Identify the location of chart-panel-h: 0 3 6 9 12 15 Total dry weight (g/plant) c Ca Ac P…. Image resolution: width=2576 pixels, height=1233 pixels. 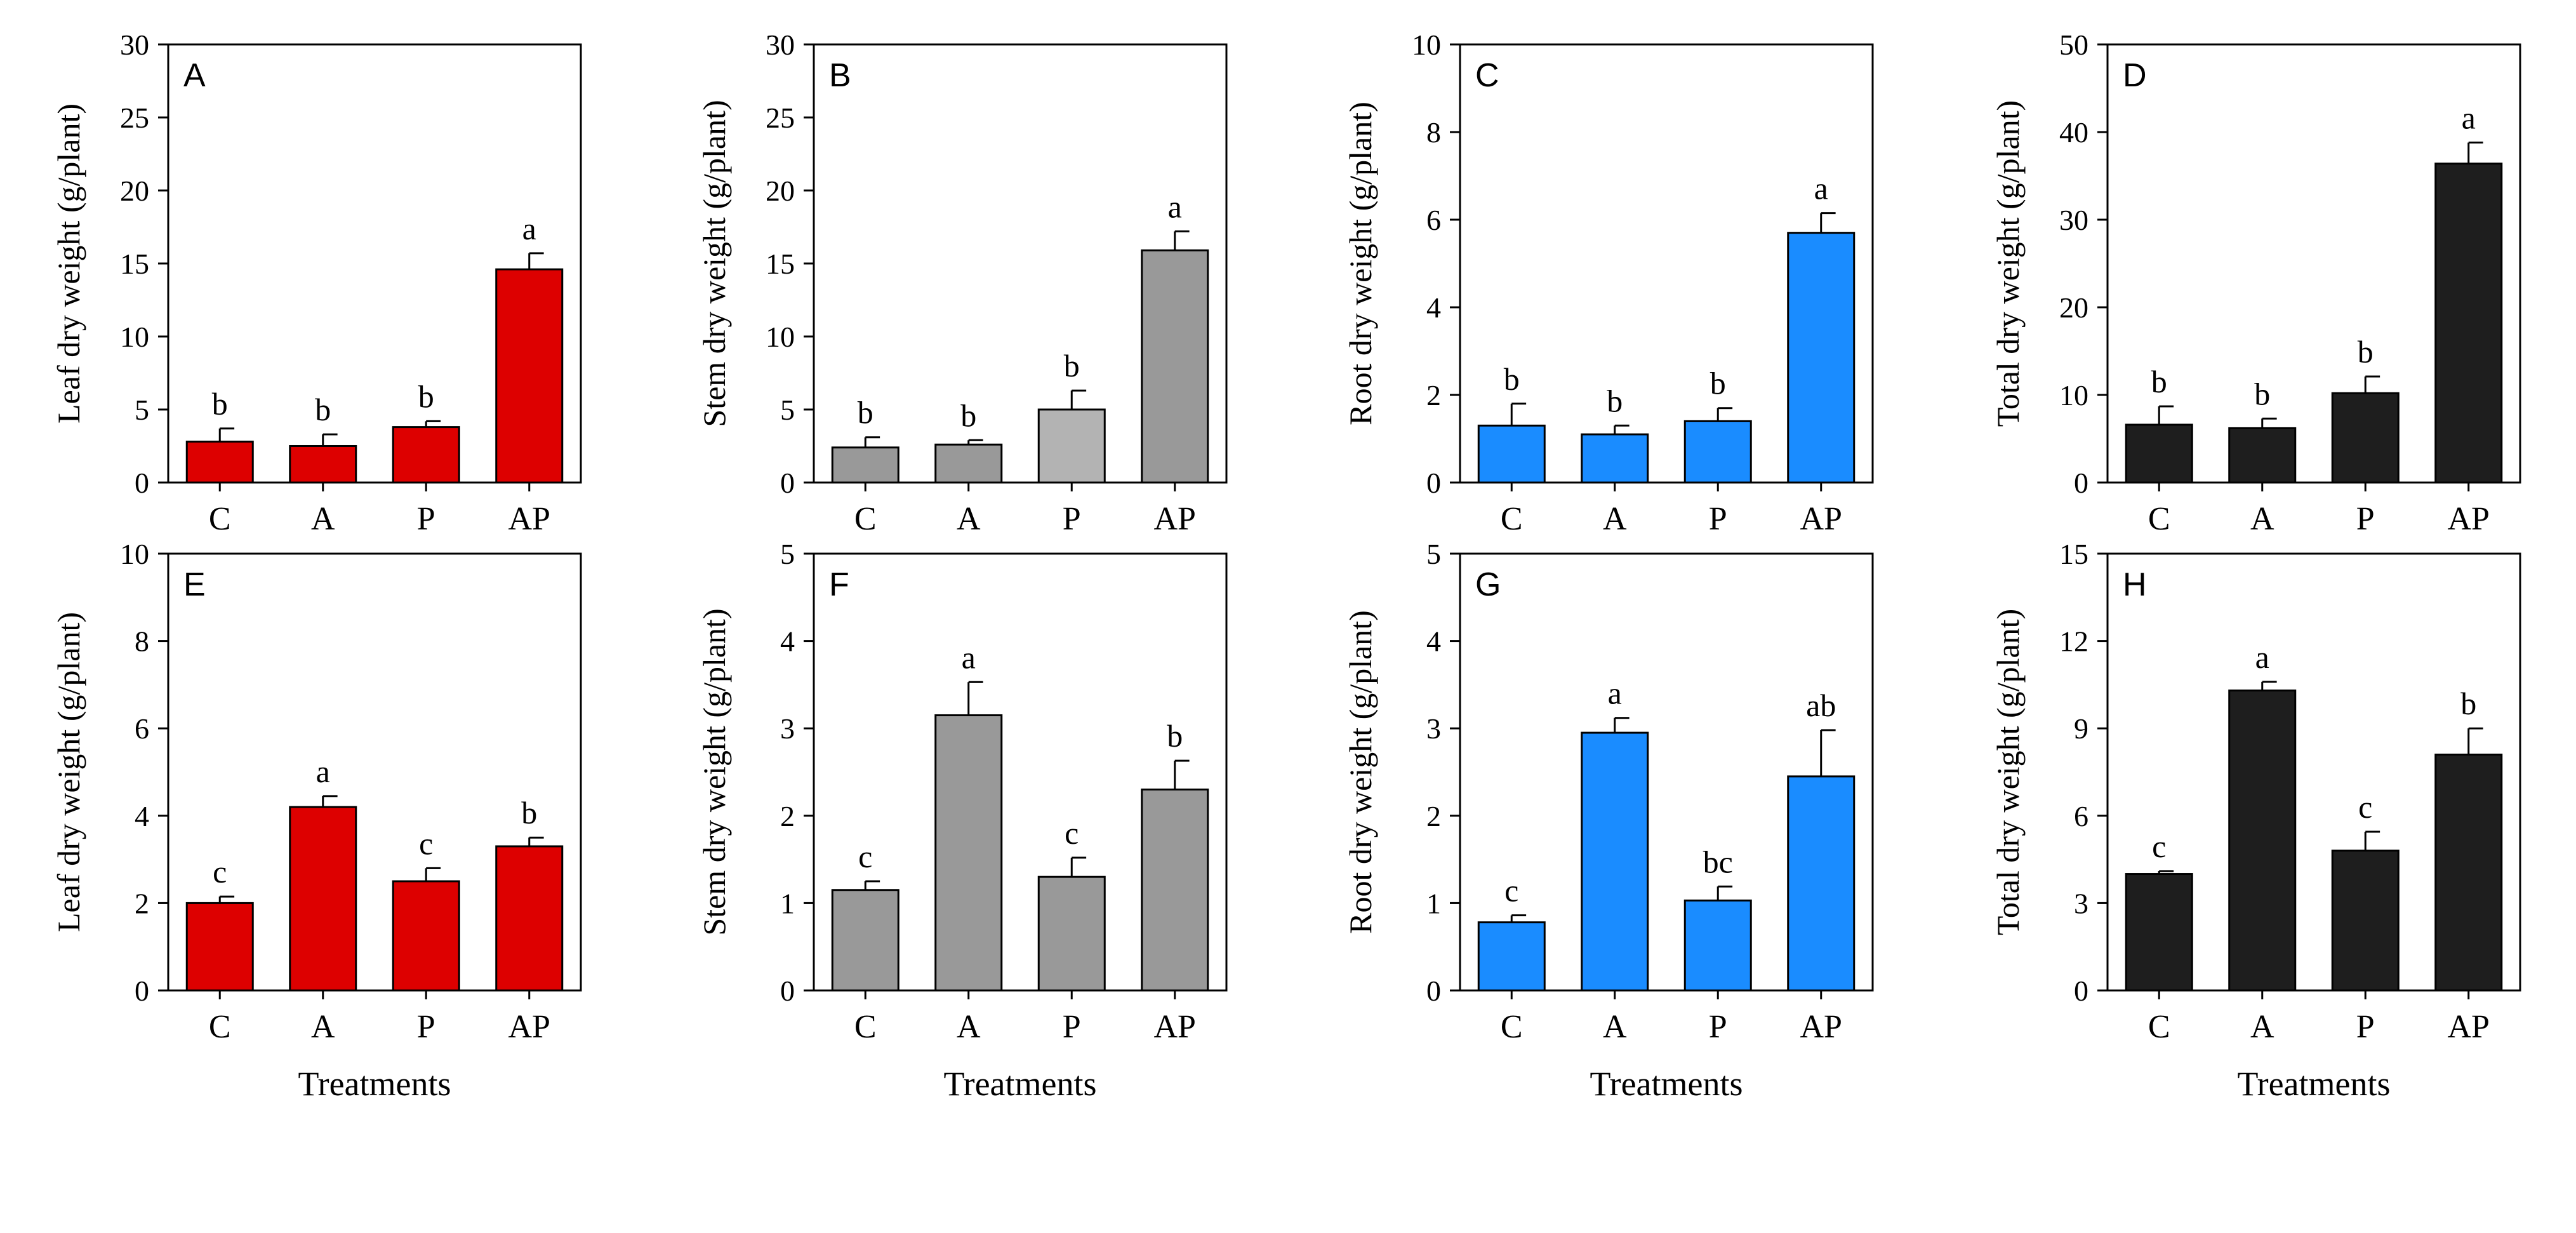
(2255, 820).